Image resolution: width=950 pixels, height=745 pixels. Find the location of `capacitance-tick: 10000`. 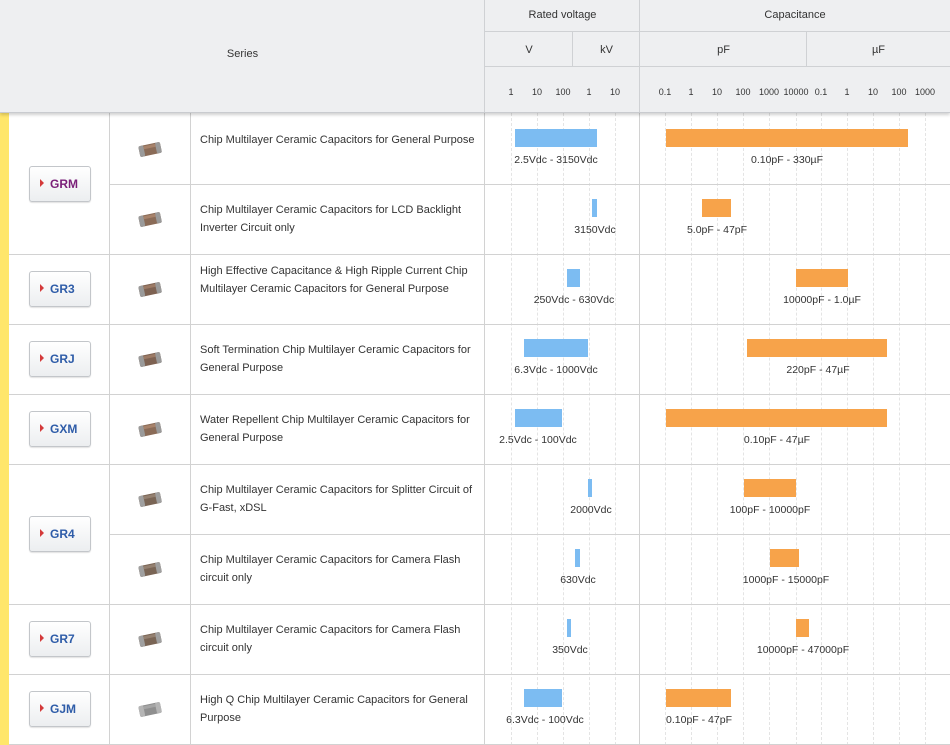

capacitance-tick: 10000 is located at coordinates (796, 92).